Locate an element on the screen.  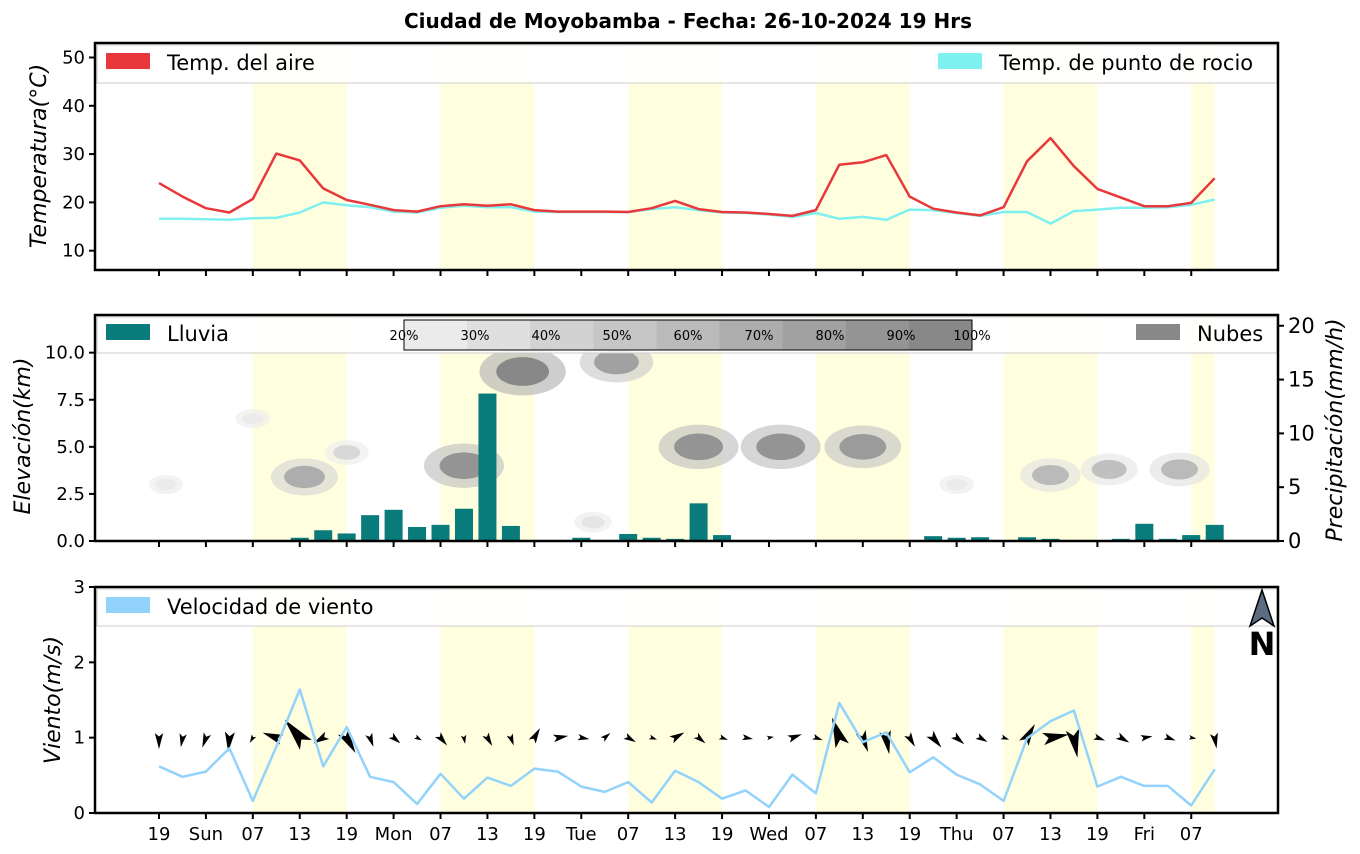
colorbar-frame is located at coordinates (688, 335).